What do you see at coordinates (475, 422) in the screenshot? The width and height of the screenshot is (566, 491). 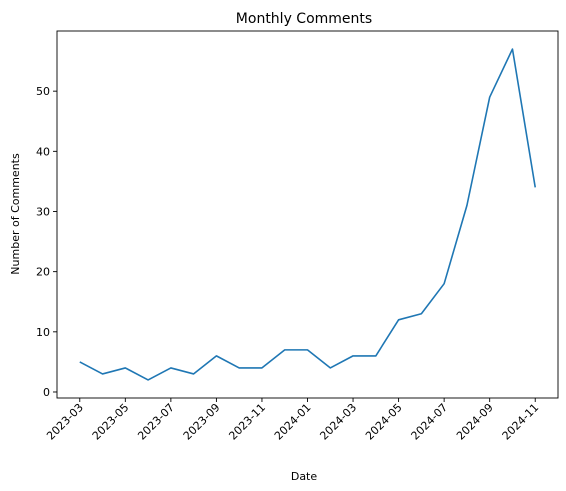 I see `x-tick-label: 2024-09` at bounding box center [475, 422].